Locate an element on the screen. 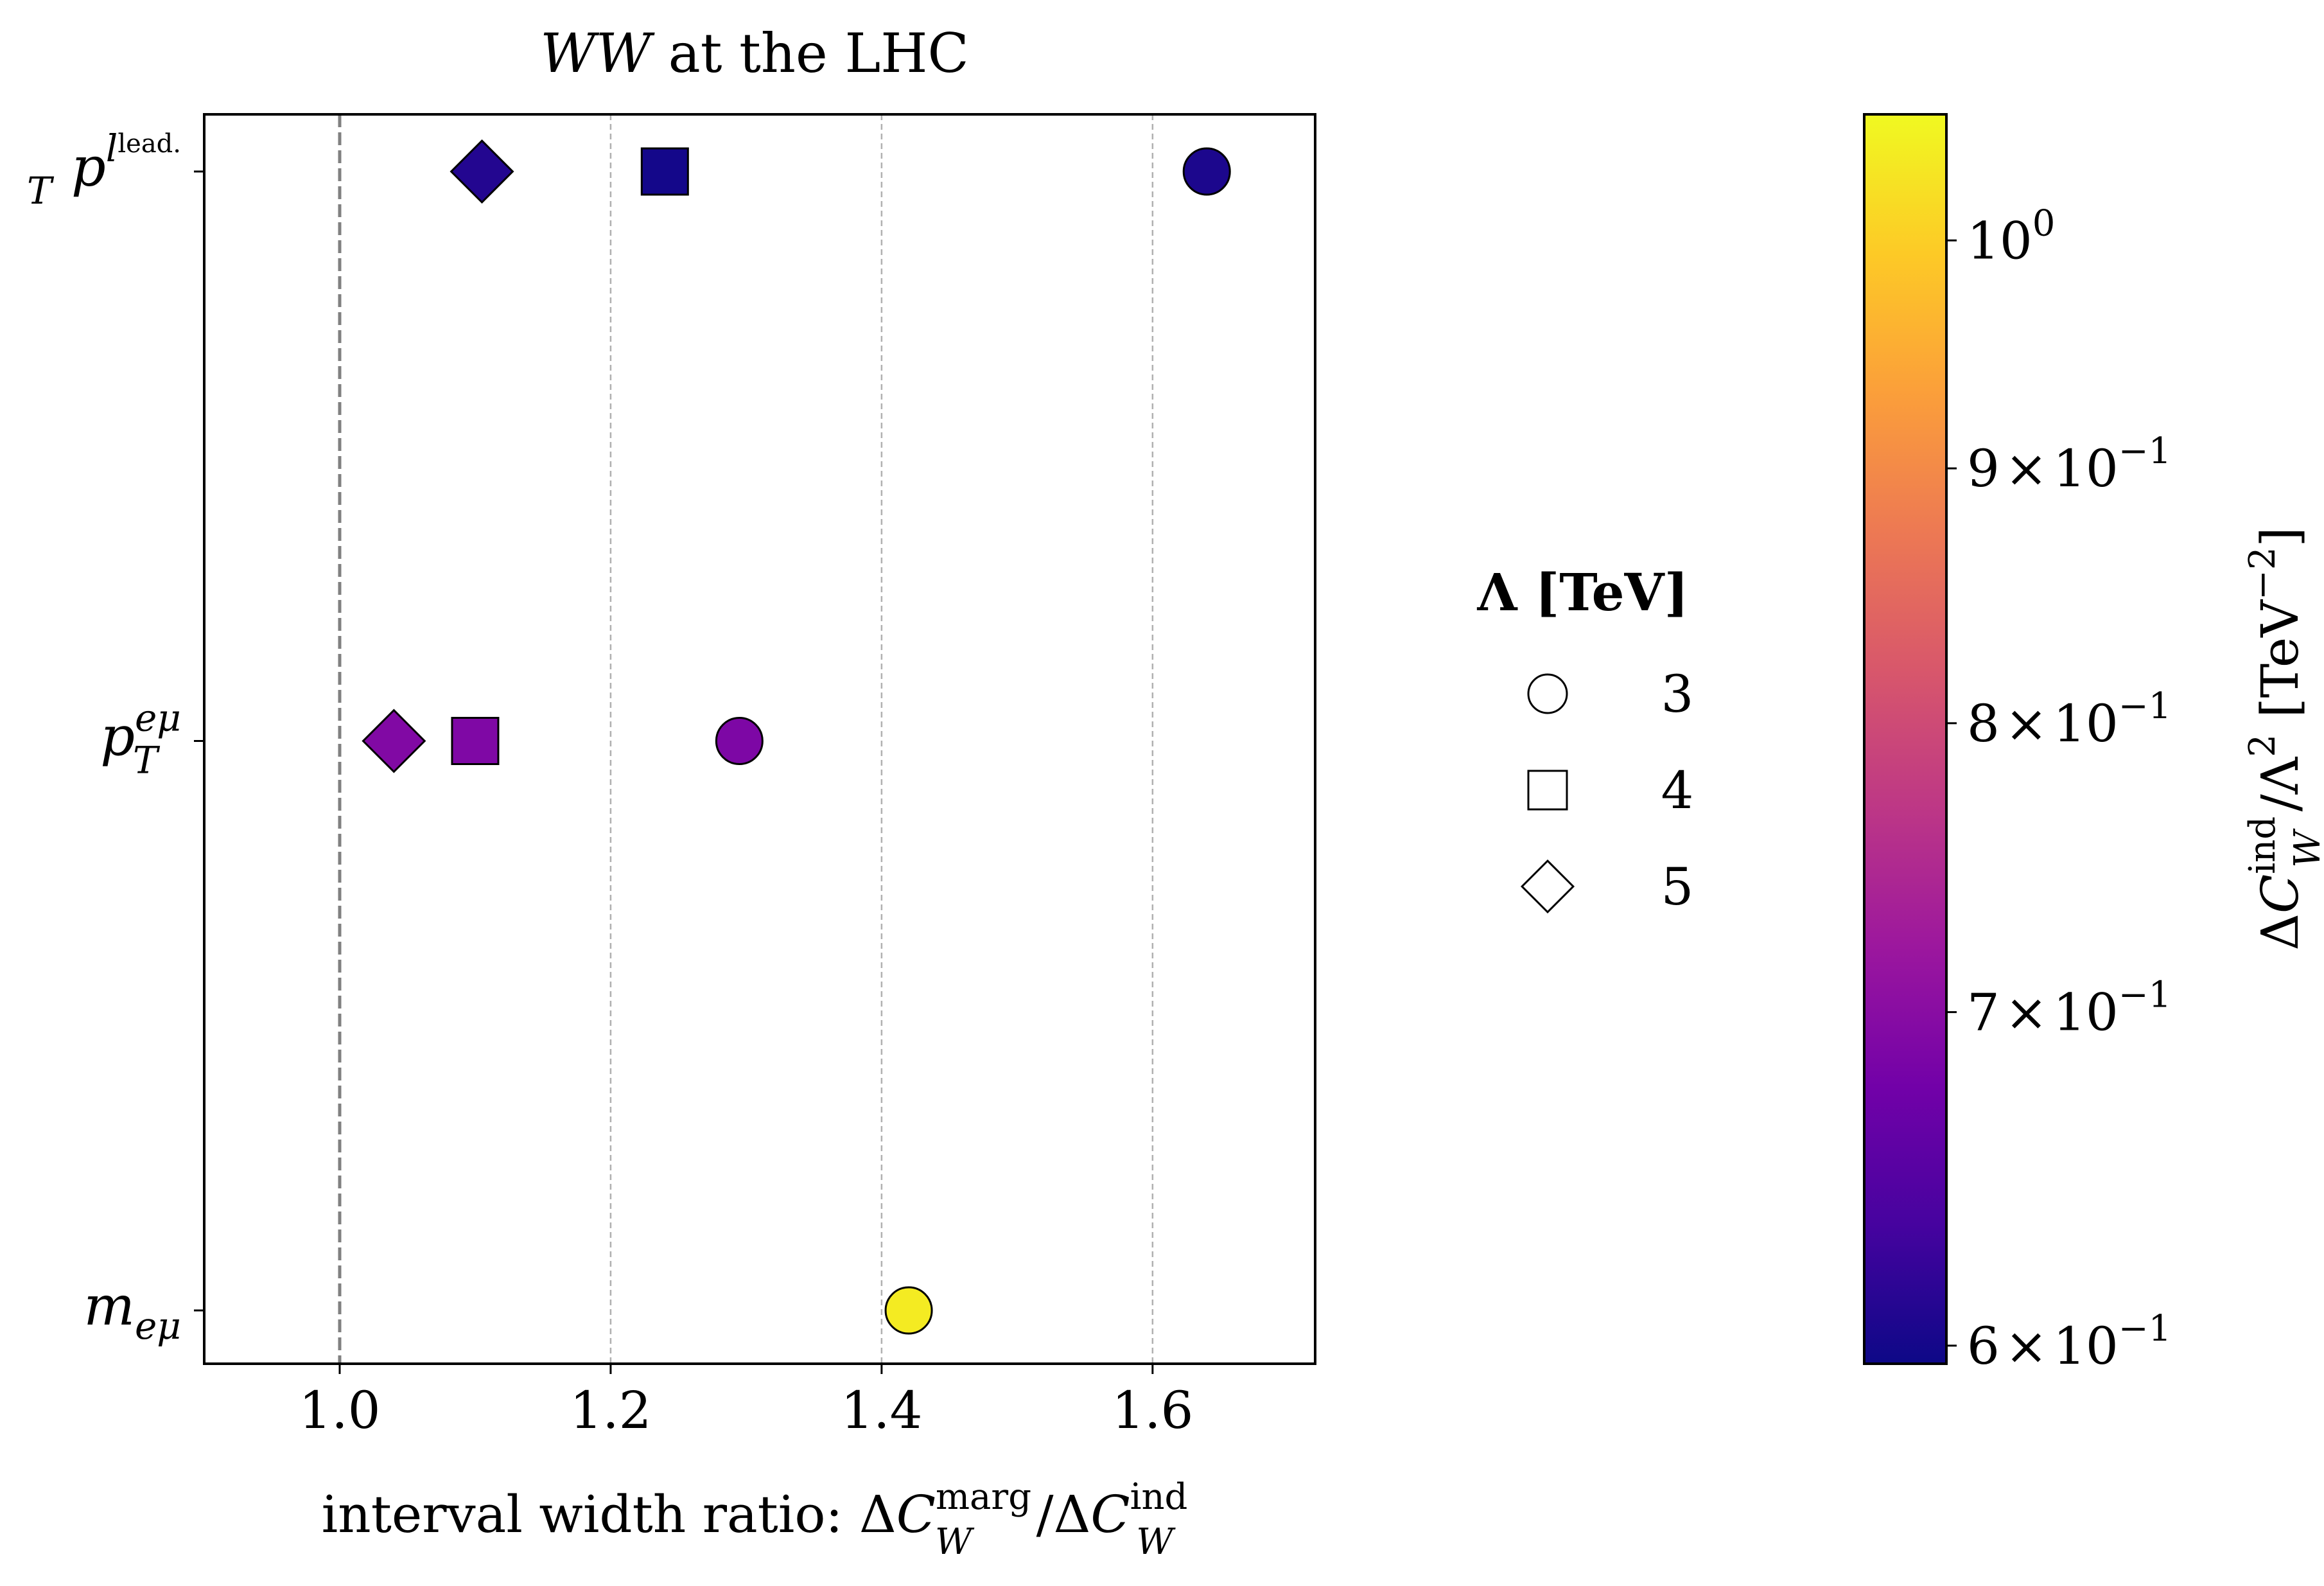  colorbar-ticks: 6 × 10−1 7 × 10−1 8 × 10−1 9 × 10−1 100 is located at coordinates (2058, 789).